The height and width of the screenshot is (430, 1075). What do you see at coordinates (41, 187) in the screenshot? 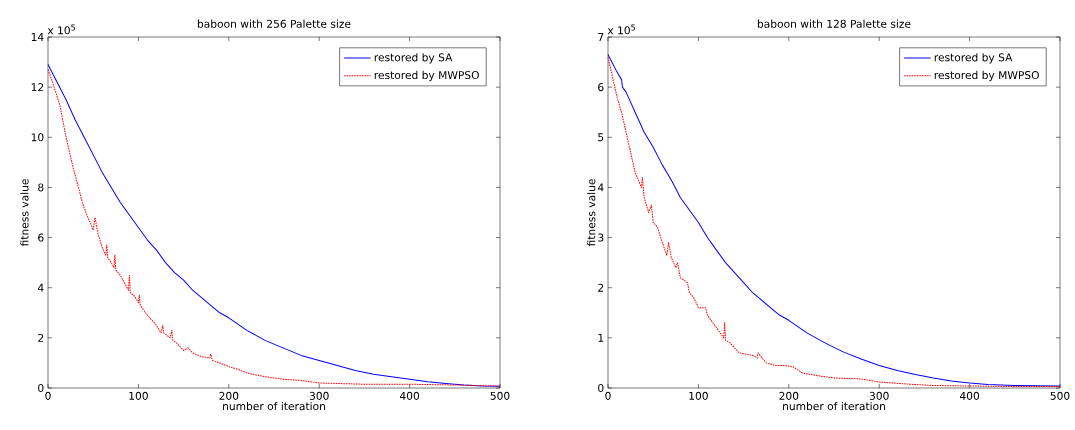
I see `y-tick-label: 8` at bounding box center [41, 187].